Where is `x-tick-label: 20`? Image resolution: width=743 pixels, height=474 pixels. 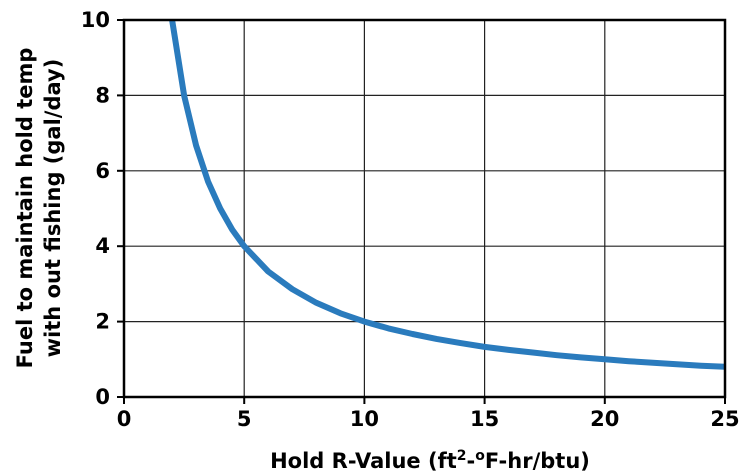
x-tick-label: 20 is located at coordinates (604, 419).